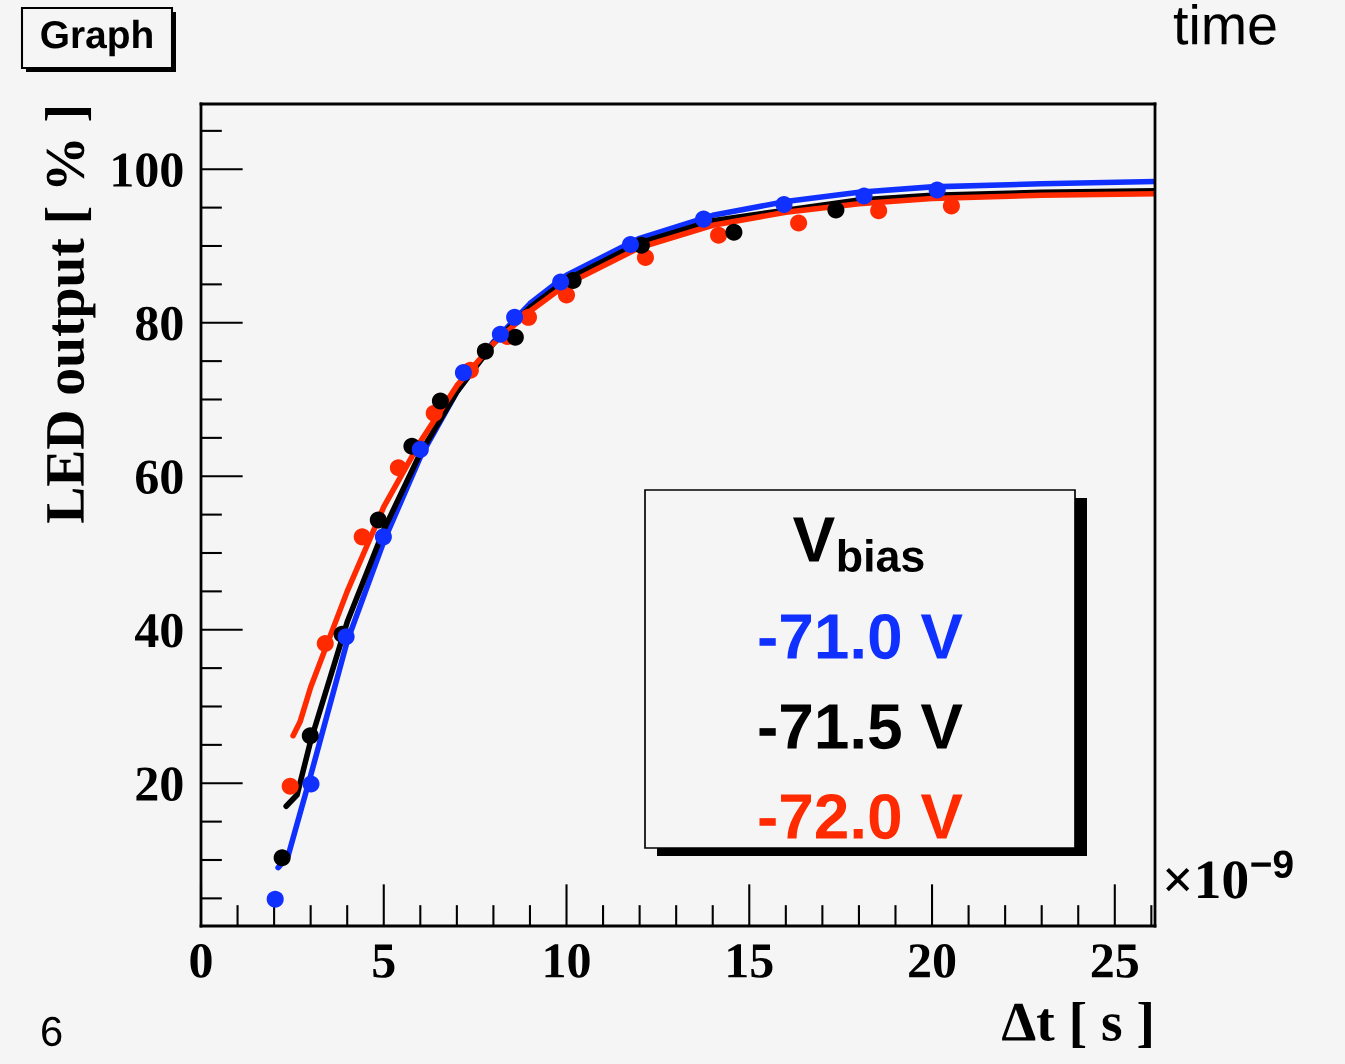  Describe the element at coordinates (1224, 24) in the screenshot. I see `text: time` at that location.